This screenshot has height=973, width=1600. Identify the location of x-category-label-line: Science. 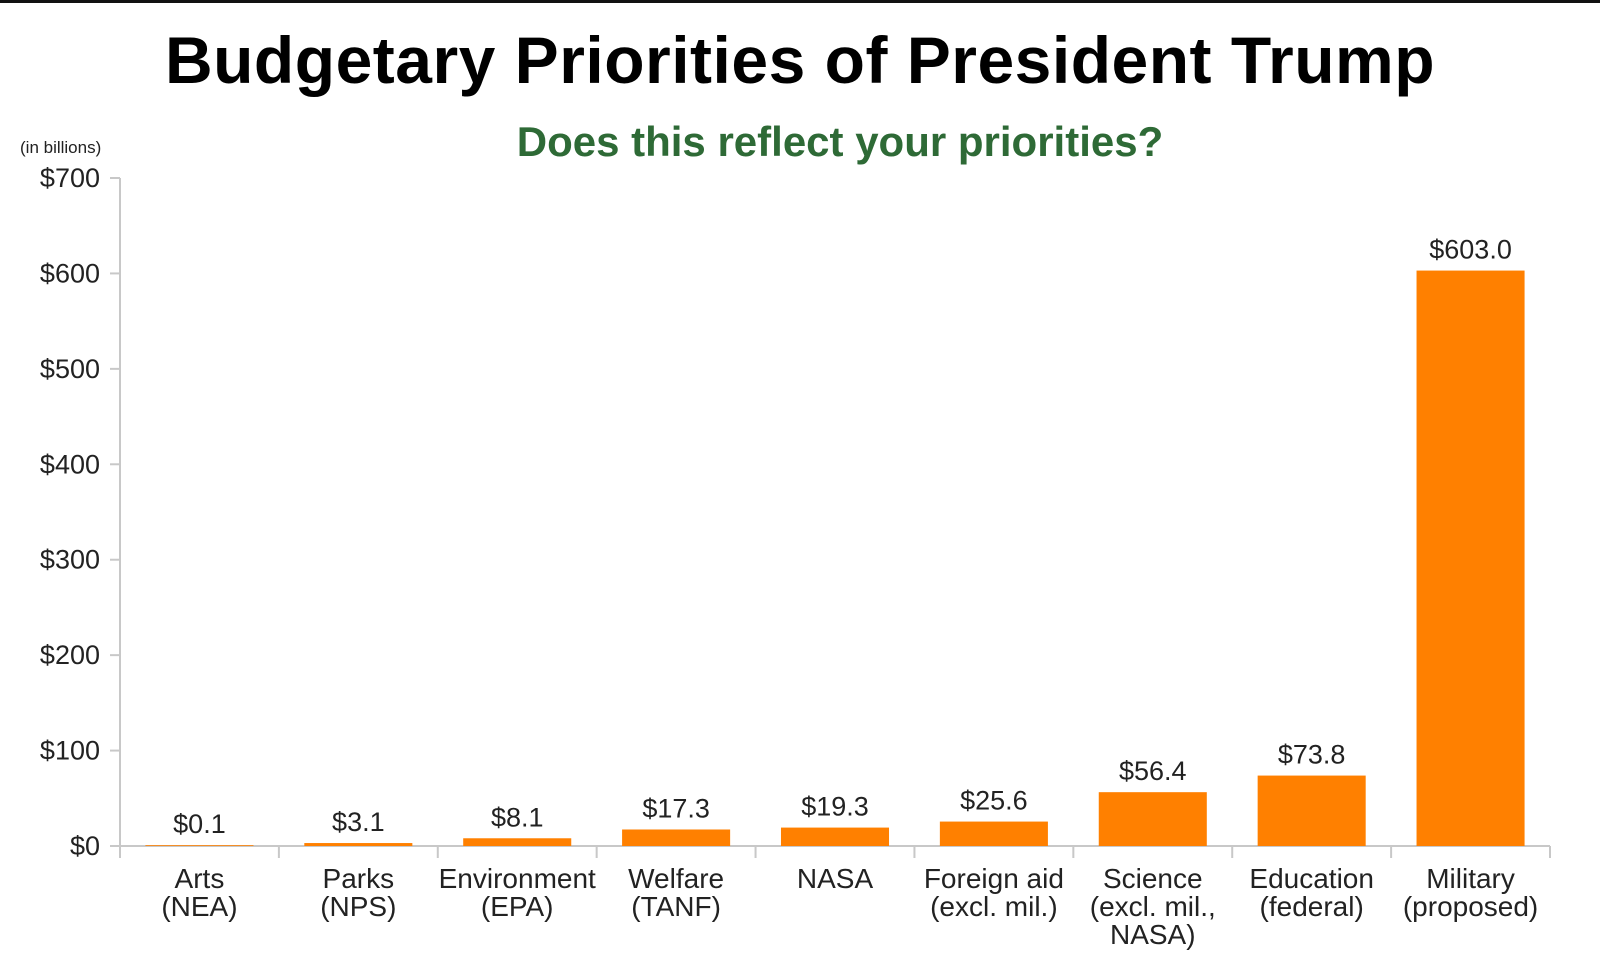
(1153, 878).